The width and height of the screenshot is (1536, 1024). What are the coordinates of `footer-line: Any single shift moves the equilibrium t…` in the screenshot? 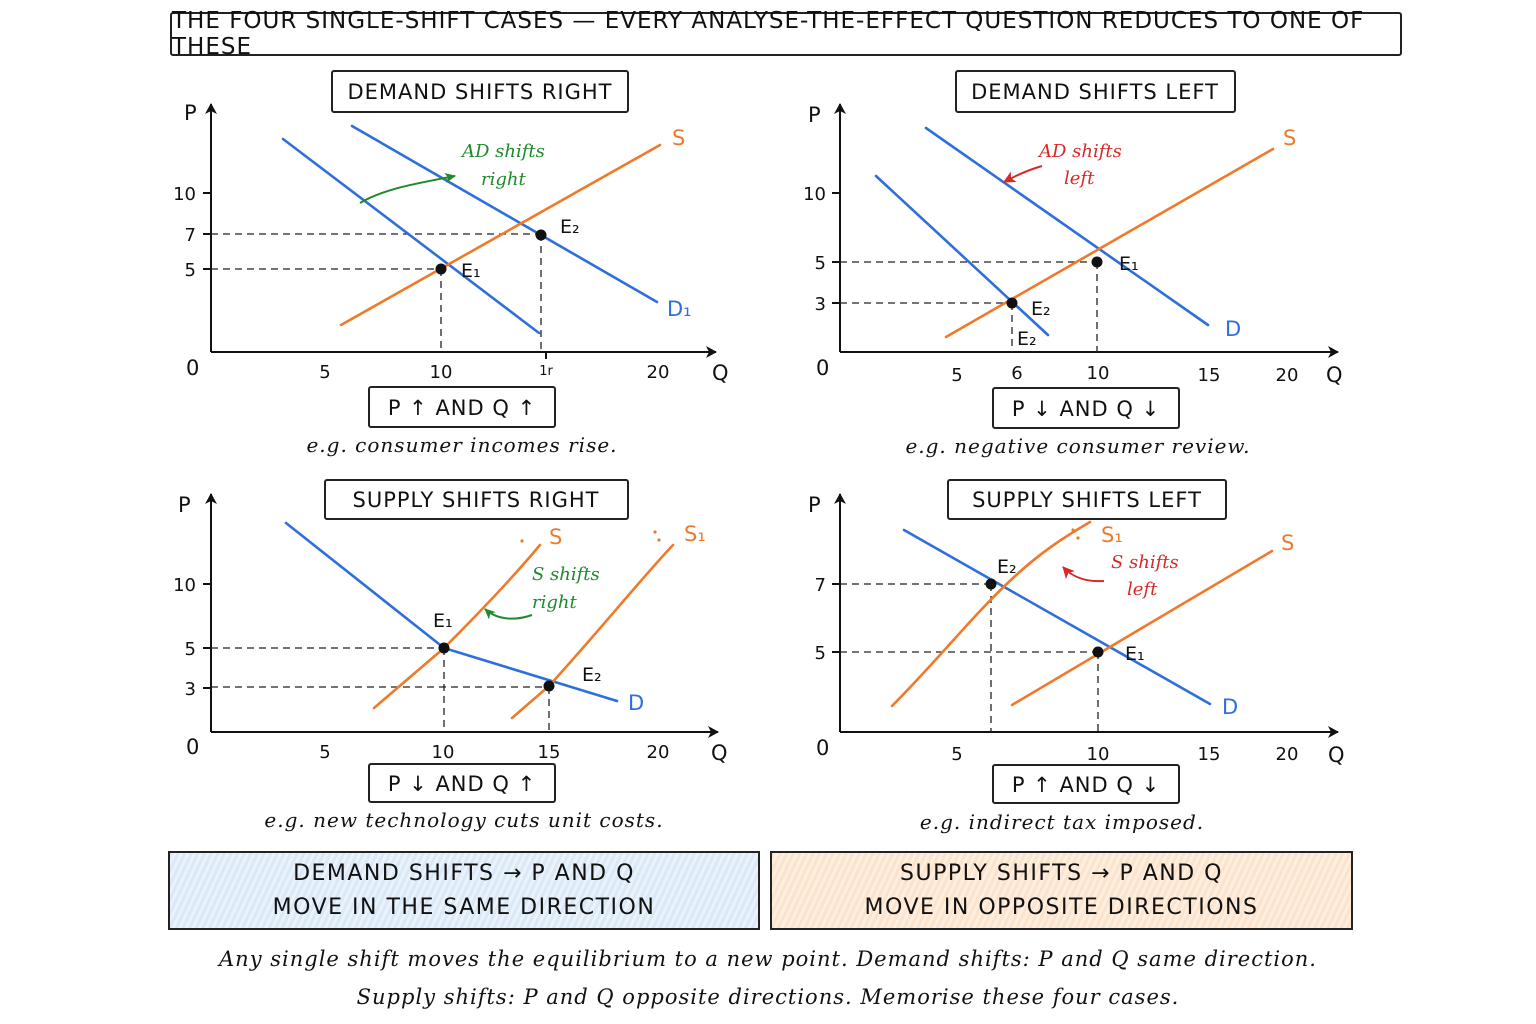 It's located at (768, 959).